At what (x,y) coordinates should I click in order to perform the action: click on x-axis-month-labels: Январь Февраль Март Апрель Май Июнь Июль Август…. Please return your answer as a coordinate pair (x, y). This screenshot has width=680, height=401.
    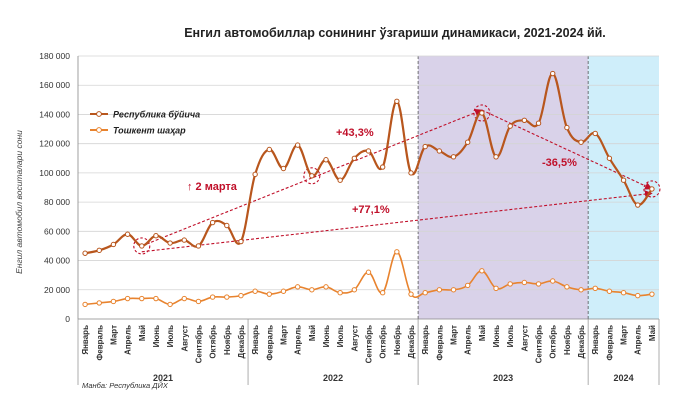
    Looking at the image, I should click on (369, 344).